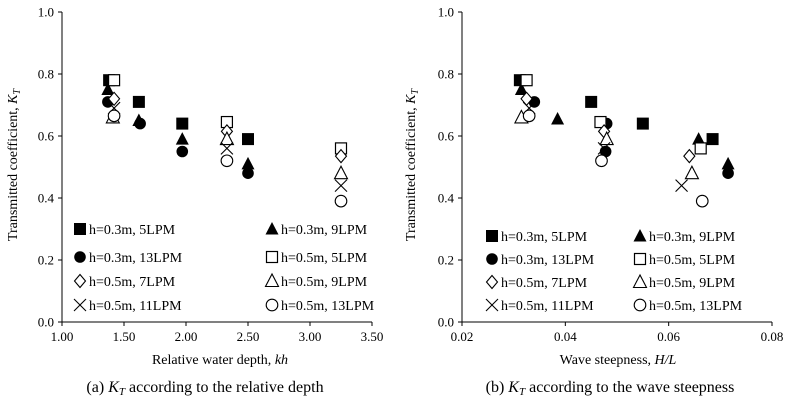  Describe the element at coordinates (62, 336) in the screenshot. I see `x-tick-label: 1.00` at that location.